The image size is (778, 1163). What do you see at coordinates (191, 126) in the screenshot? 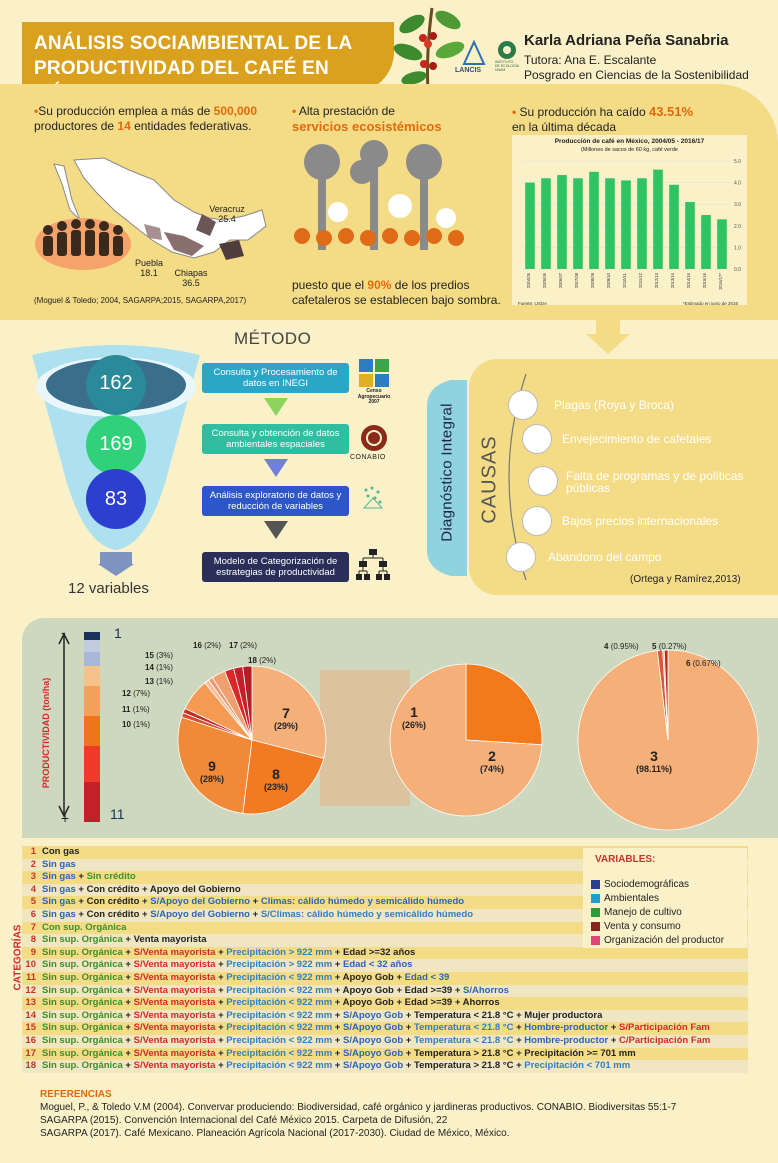
I see `stat1-text-c: entidades federativas.` at bounding box center [191, 126].